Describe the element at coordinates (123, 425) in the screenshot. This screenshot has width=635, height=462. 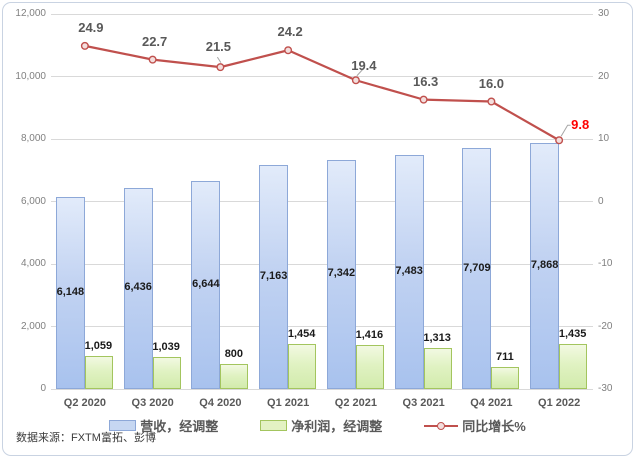
I see `revenue-swatch-icon` at that location.